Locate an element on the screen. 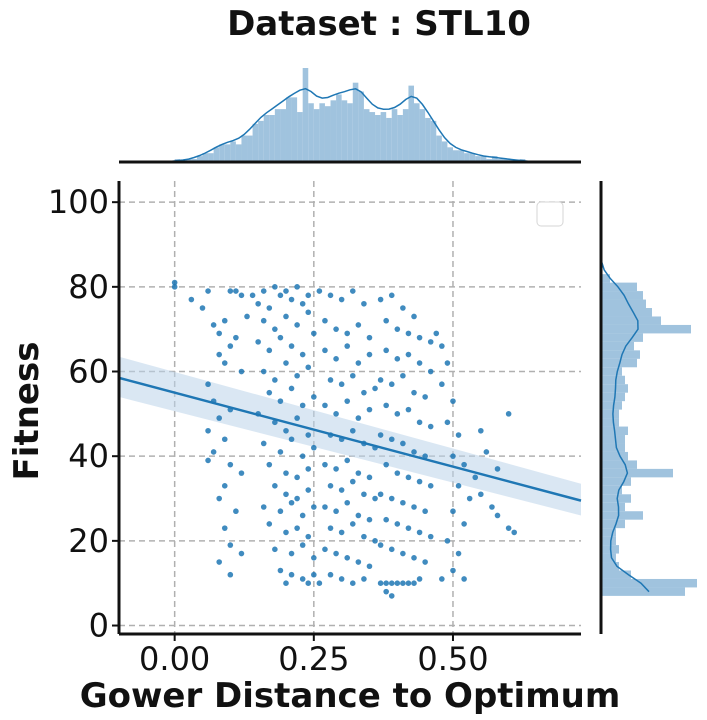 The height and width of the screenshot is (720, 707). y-tick-label: 0 is located at coordinates (99, 626).